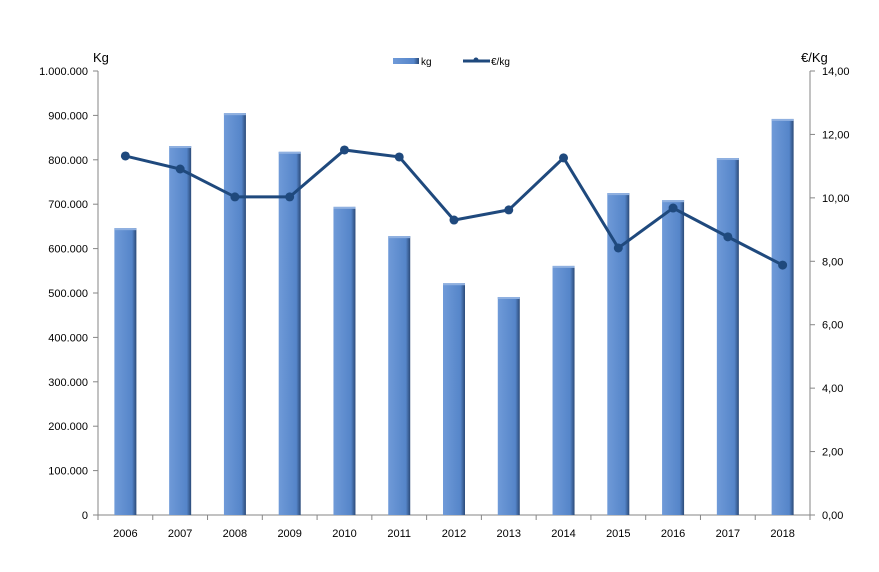 This screenshot has width=879, height=572. Describe the element at coordinates (832, 262) in the screenshot. I see `y2-tick-label: 8,00` at that location.